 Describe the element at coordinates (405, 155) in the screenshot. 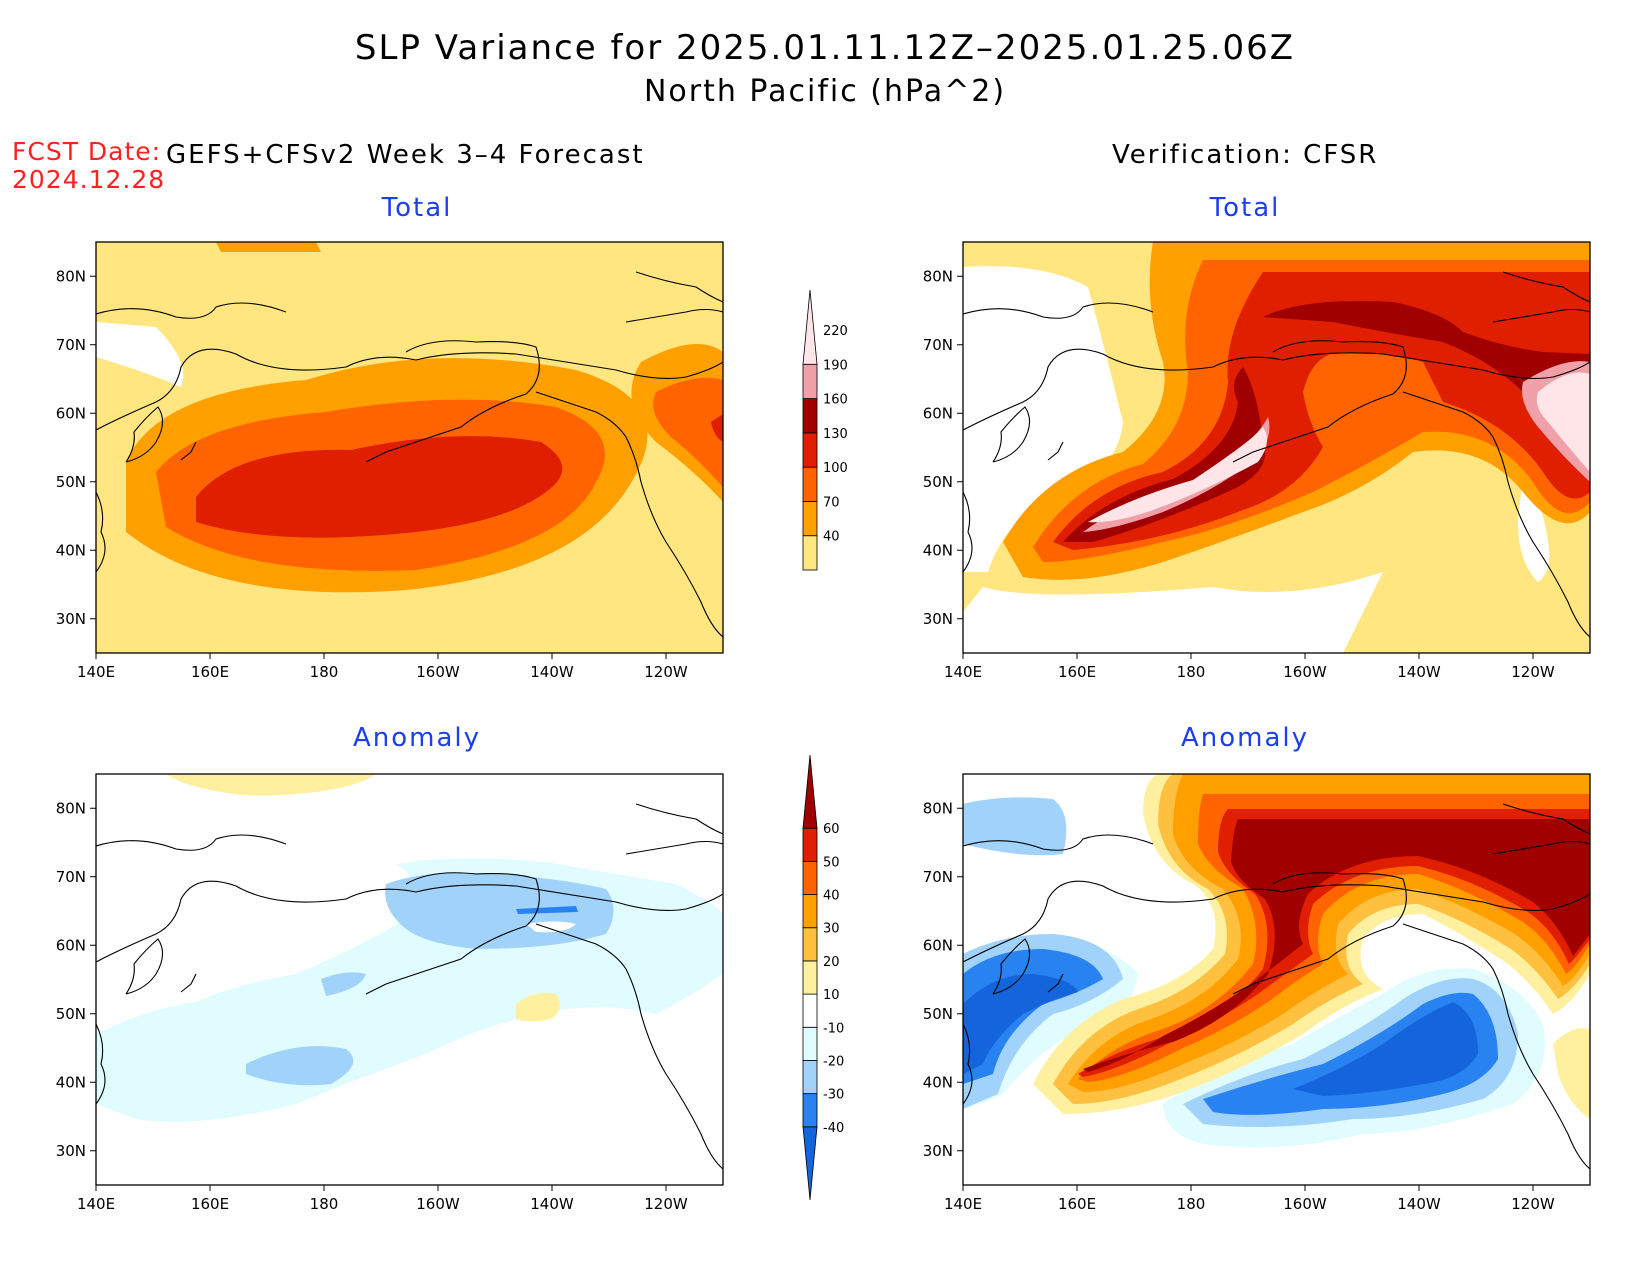

I see `forecast-column-title: GEFS+CFSv2 Week 3–4 Forecast` at that location.